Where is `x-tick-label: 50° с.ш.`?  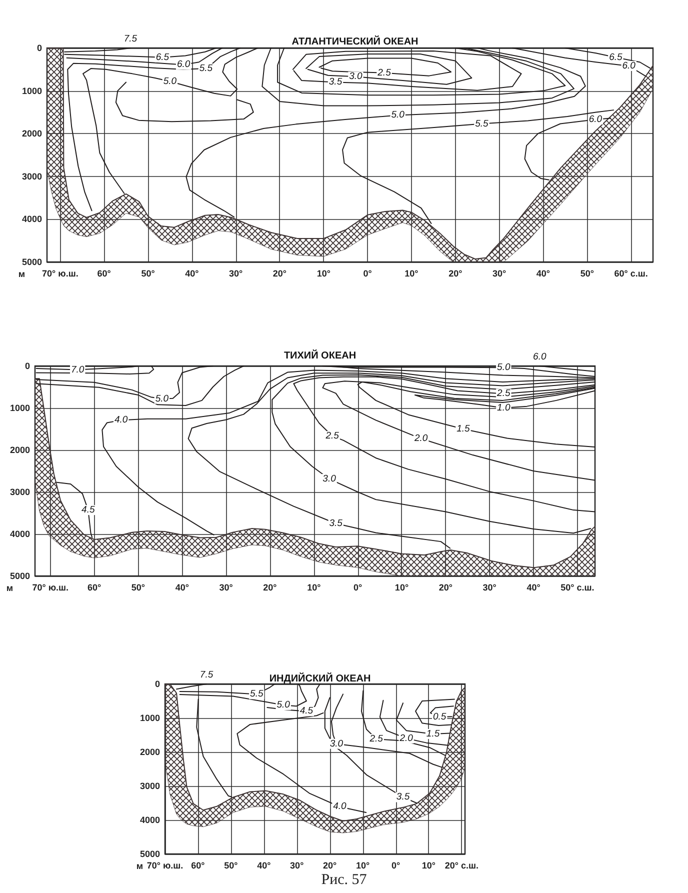 x-tick-label: 50° с.ш. is located at coordinates (577, 587).